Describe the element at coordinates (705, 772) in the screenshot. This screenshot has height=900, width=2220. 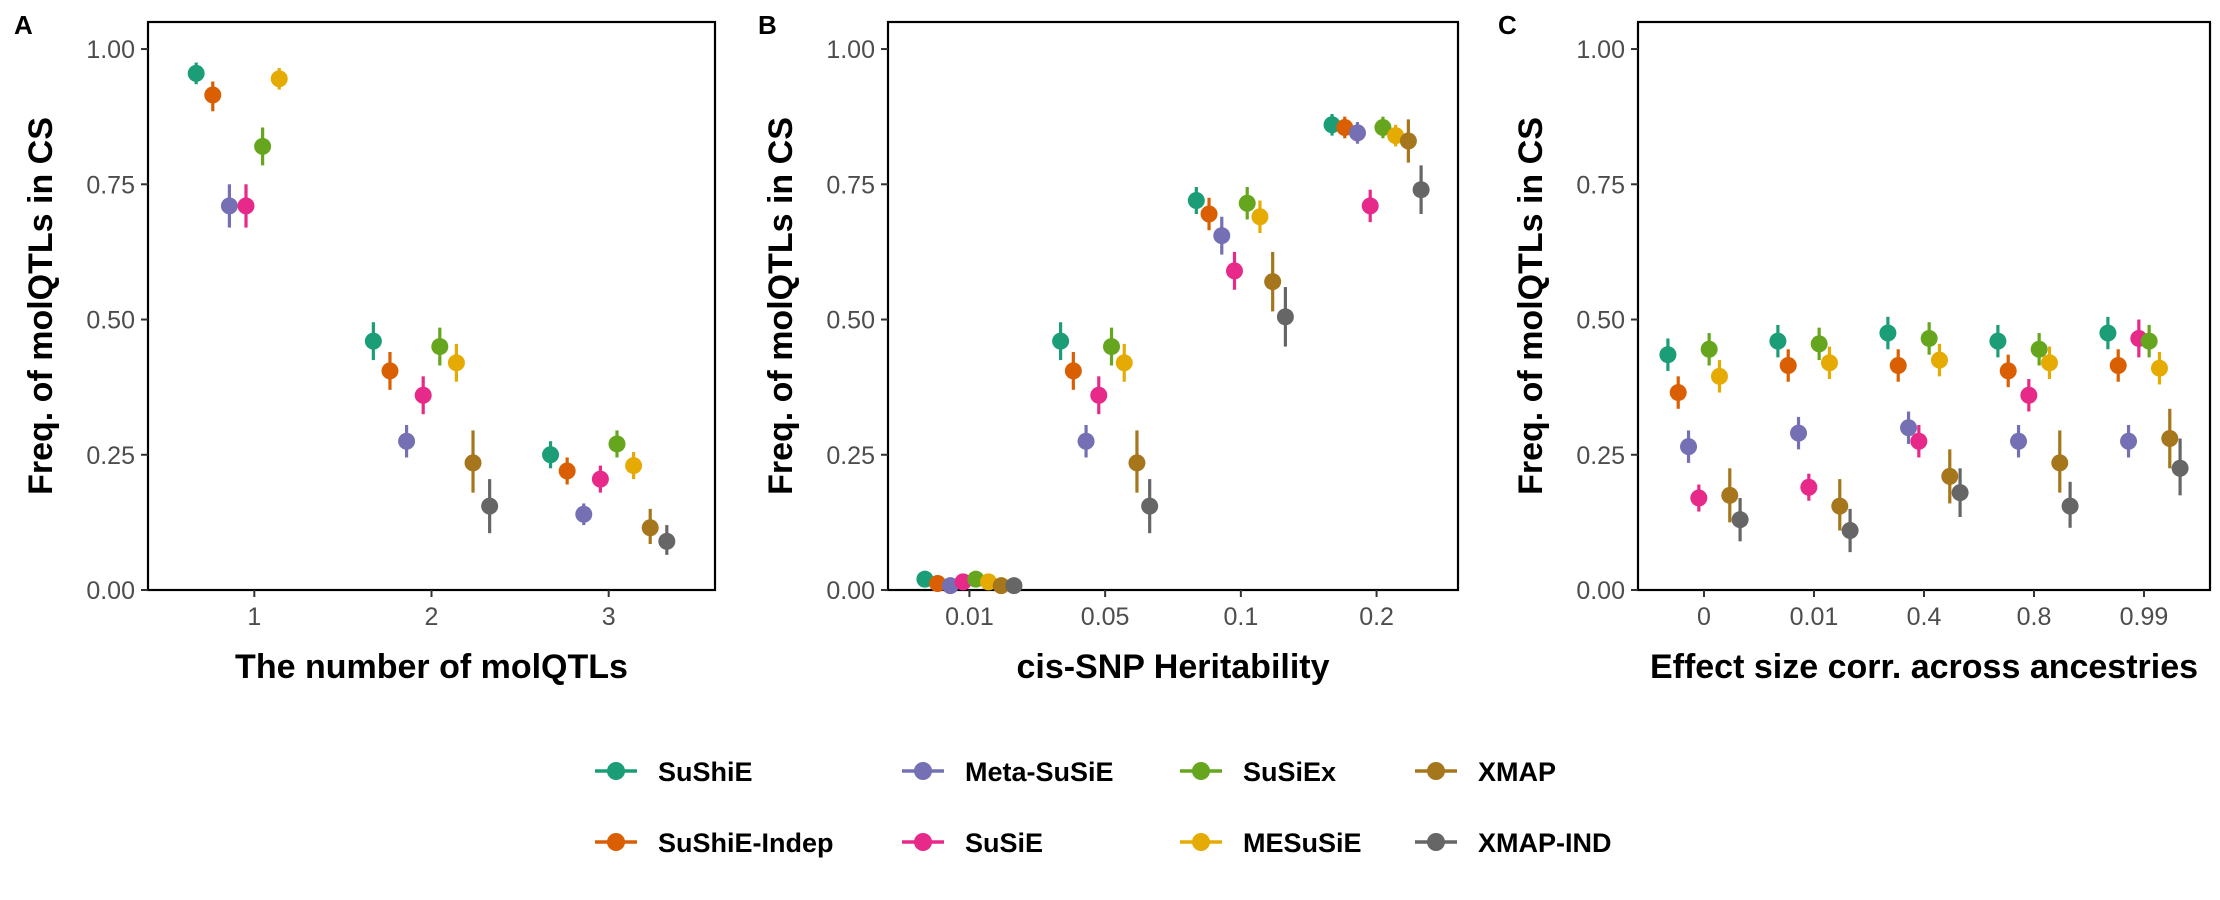
I see `legend-label: SuShiE` at that location.